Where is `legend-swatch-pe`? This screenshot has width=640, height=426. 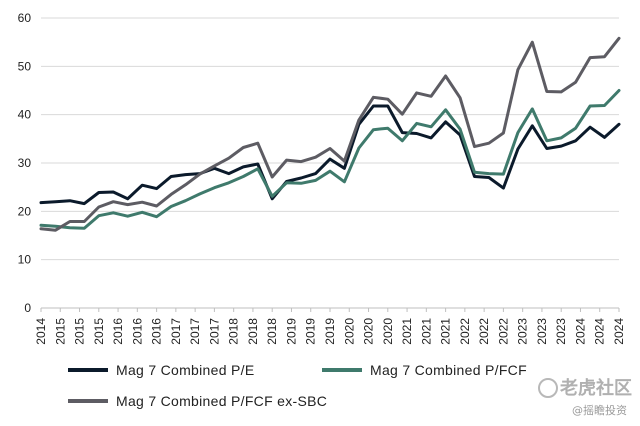
legend-swatch-pe is located at coordinates (88, 370).